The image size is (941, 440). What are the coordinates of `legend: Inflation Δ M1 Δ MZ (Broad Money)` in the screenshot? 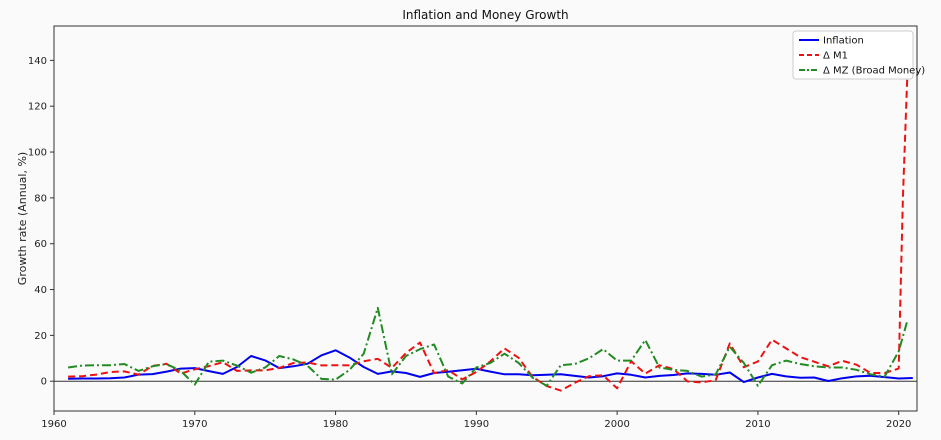 It's located at (858, 55).